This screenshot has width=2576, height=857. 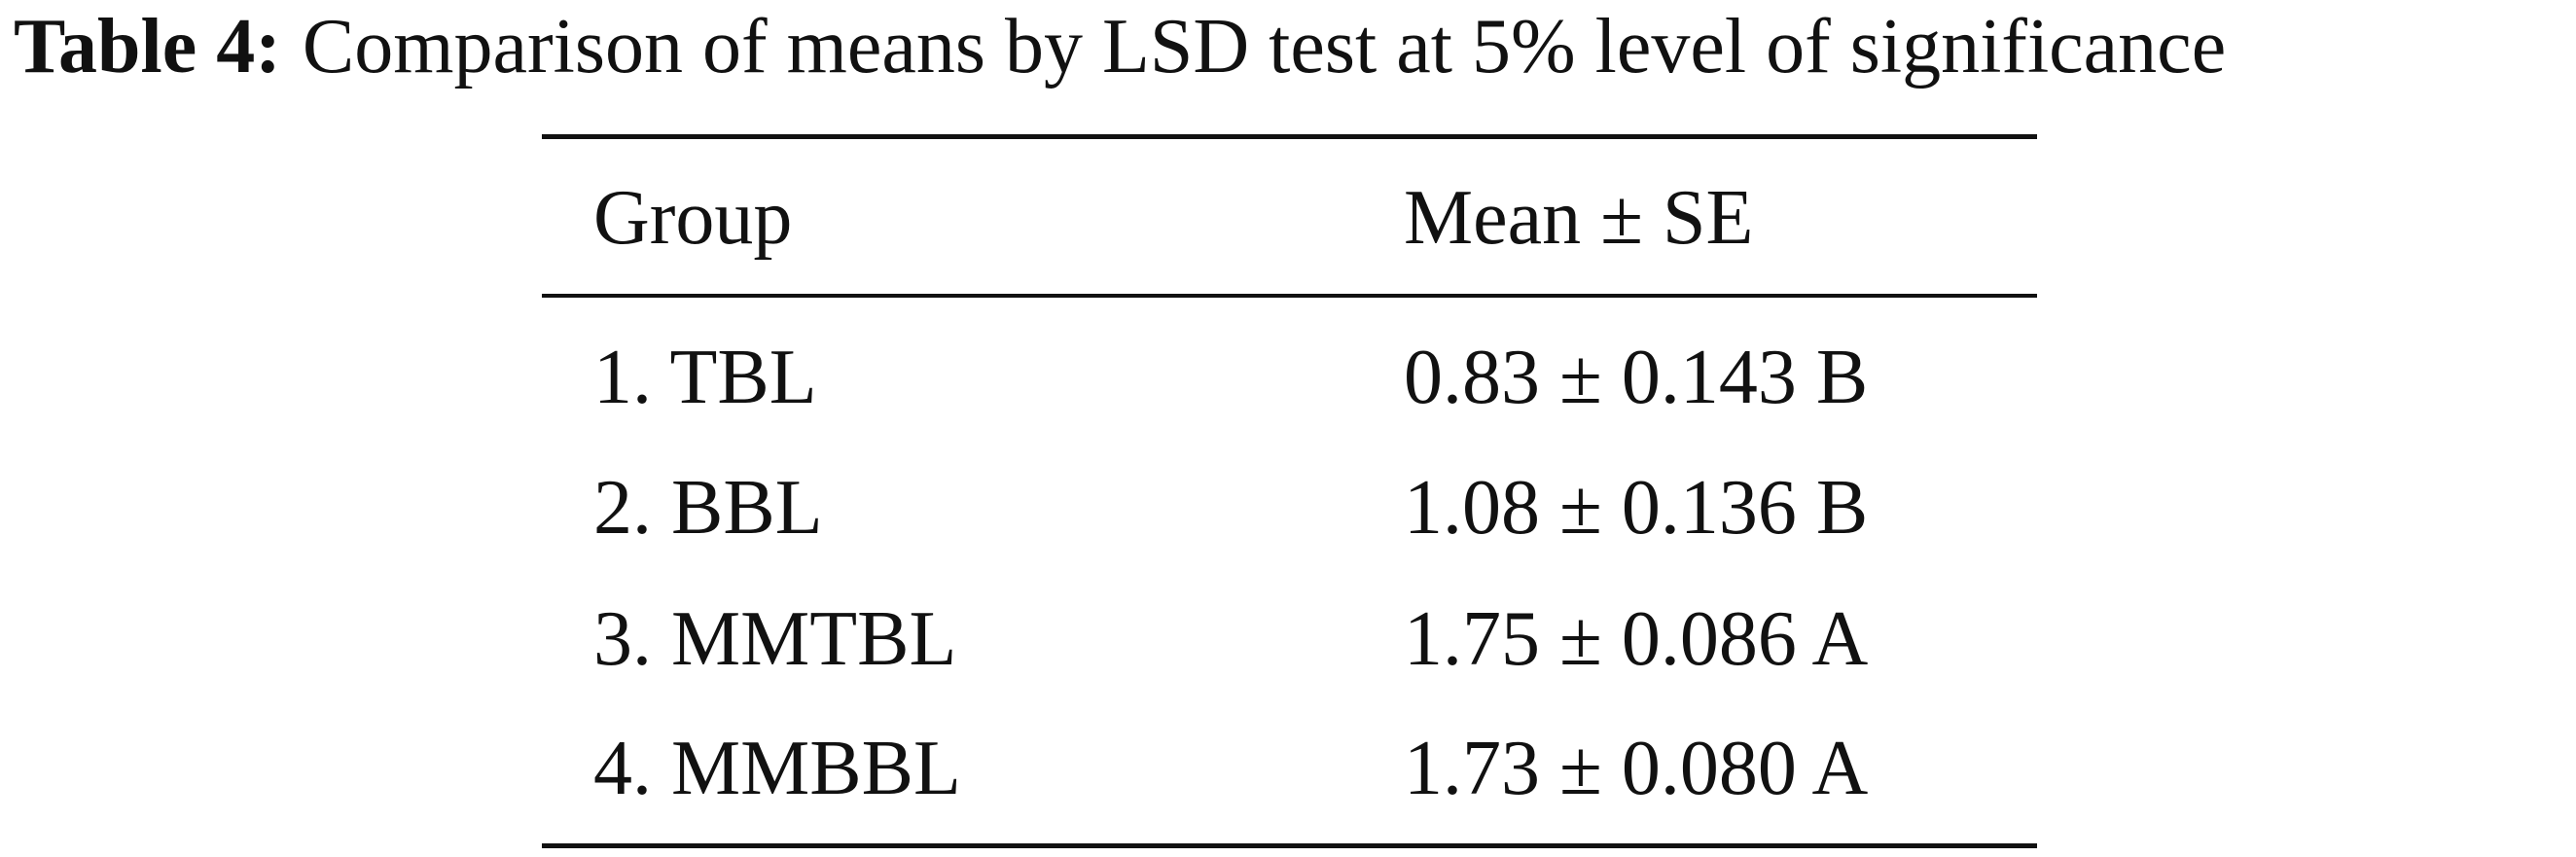 I want to click on table-cell: 2. BBL, so click(x=708, y=508).